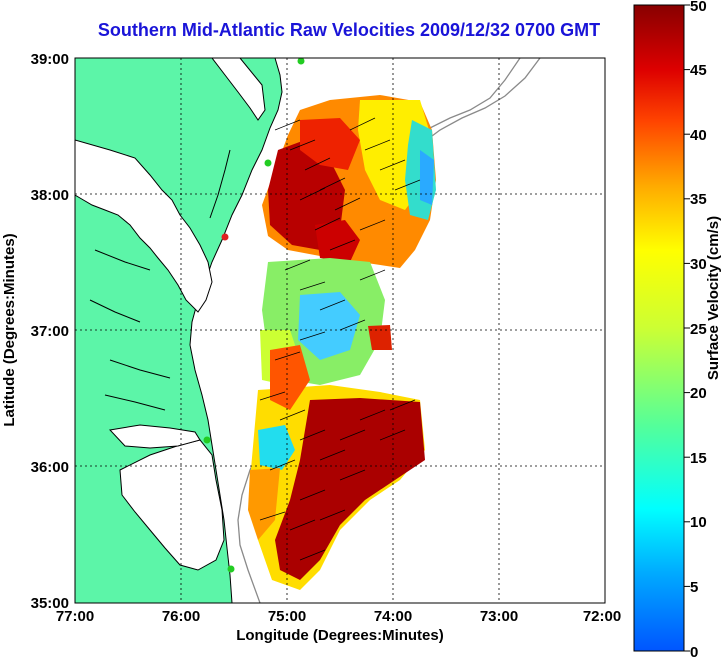 The image size is (724, 659). What do you see at coordinates (698, 135) in the screenshot?
I see `colorbar-tick-label: 40` at bounding box center [698, 135].